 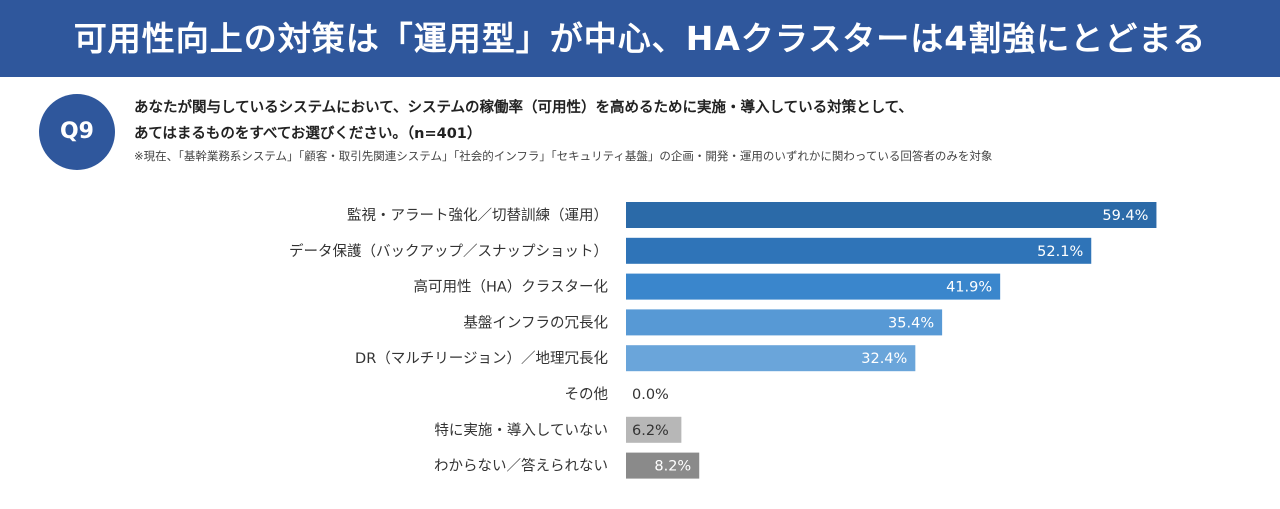 What do you see at coordinates (884, 359) in the screenshot?
I see `value-label: 32.4%` at bounding box center [884, 359].